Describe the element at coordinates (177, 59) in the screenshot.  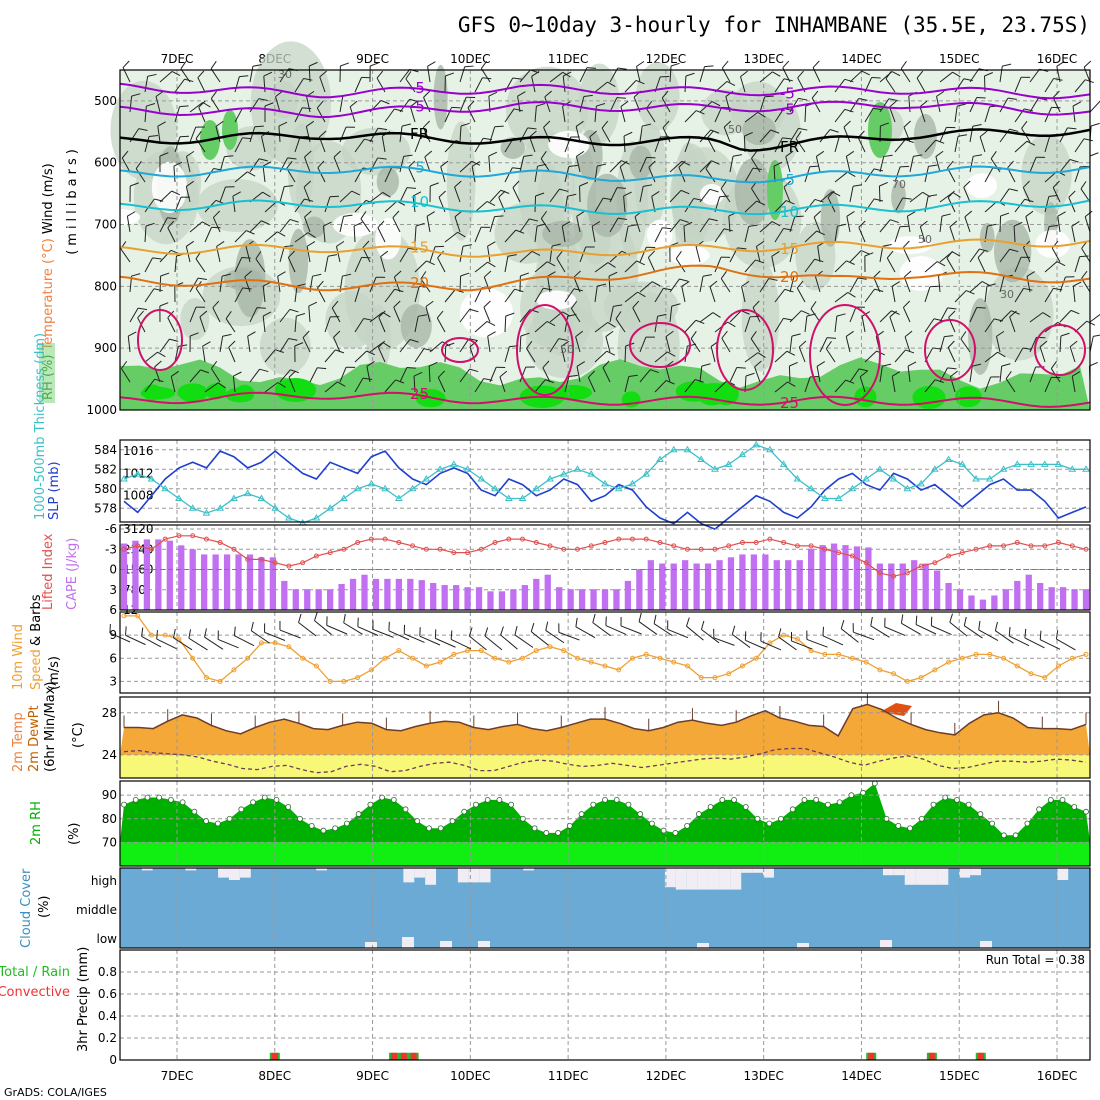
I see `x-tick-label-top: 7DEC` at that location.